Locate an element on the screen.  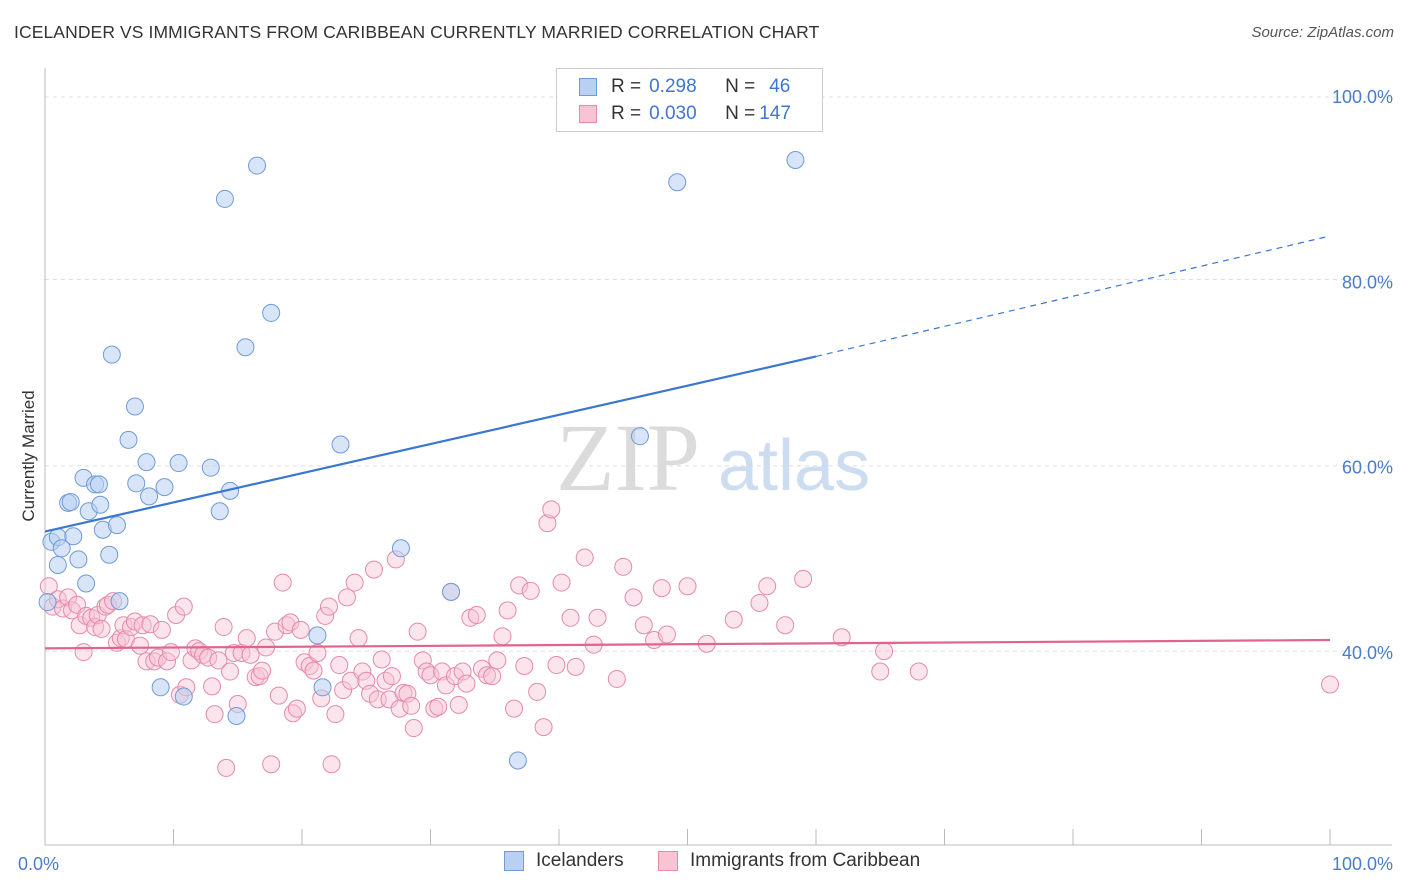
legend-r-value: 0.030 is located at coordinates (673, 113).